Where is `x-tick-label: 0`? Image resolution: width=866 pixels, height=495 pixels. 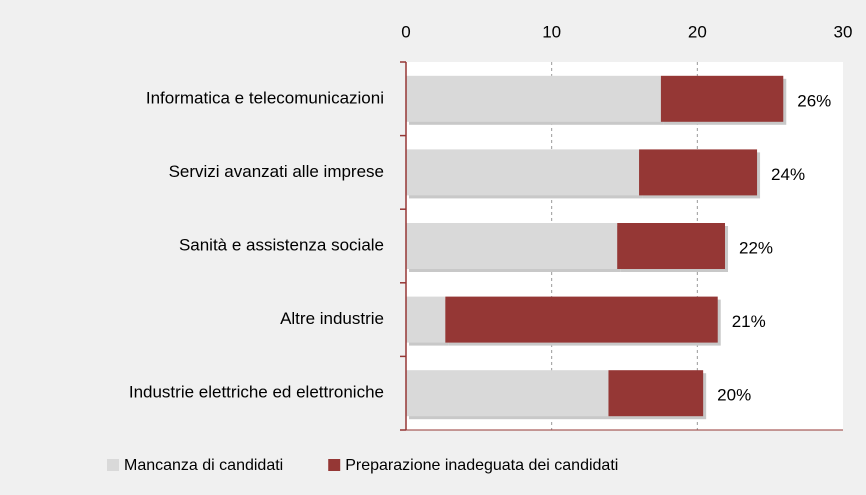 x-tick-label: 0 is located at coordinates (405, 31).